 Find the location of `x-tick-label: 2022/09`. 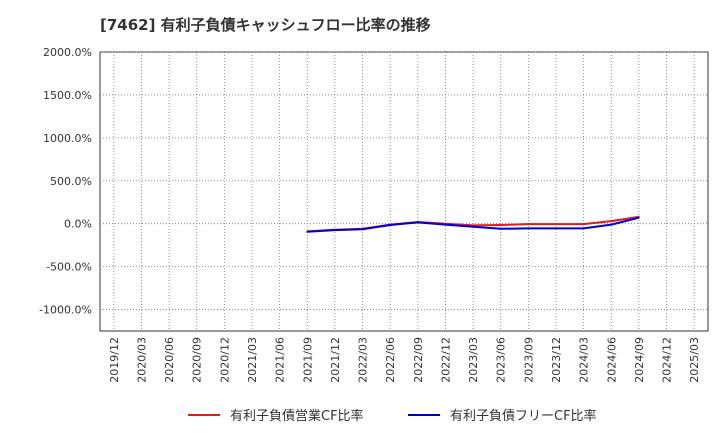

x-tick-label: 2022/09 is located at coordinates (418, 360).